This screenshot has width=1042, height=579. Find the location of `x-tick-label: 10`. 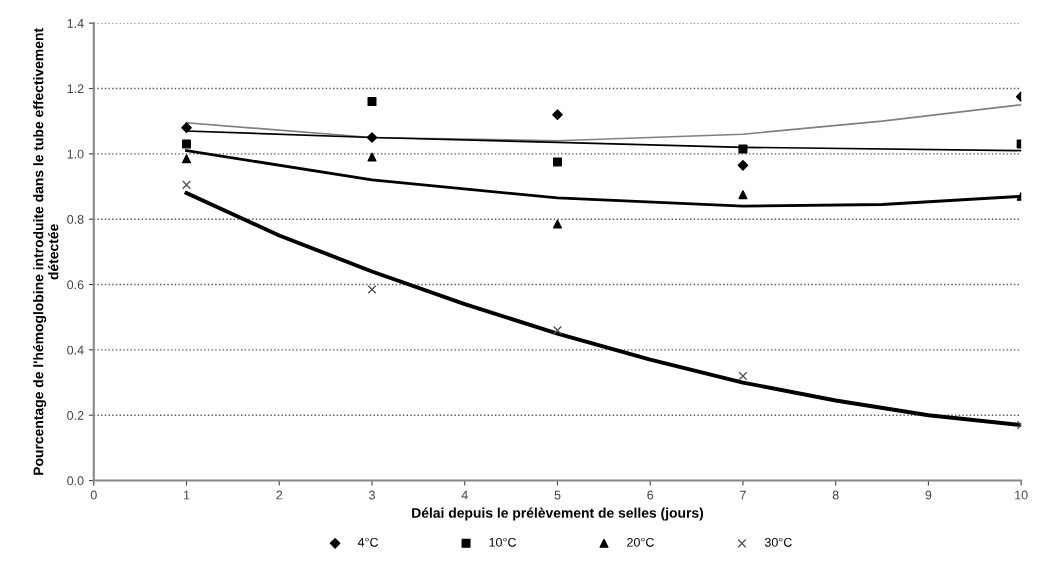

x-tick-label: 10 is located at coordinates (1021, 495).